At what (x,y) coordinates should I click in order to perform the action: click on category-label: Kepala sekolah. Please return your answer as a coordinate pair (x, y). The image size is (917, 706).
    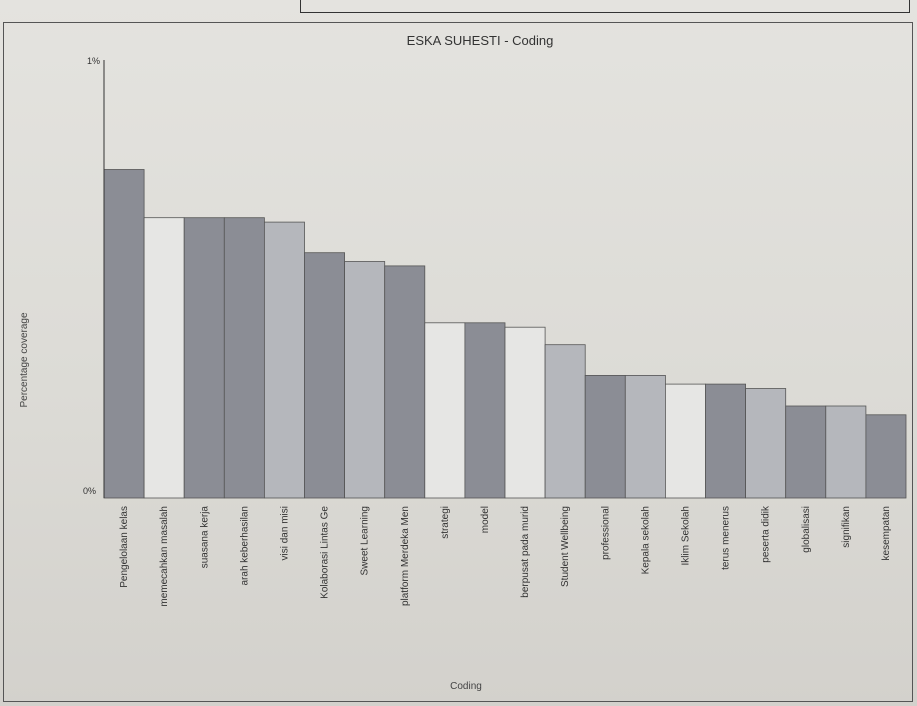
    Looking at the image, I should click on (645, 540).